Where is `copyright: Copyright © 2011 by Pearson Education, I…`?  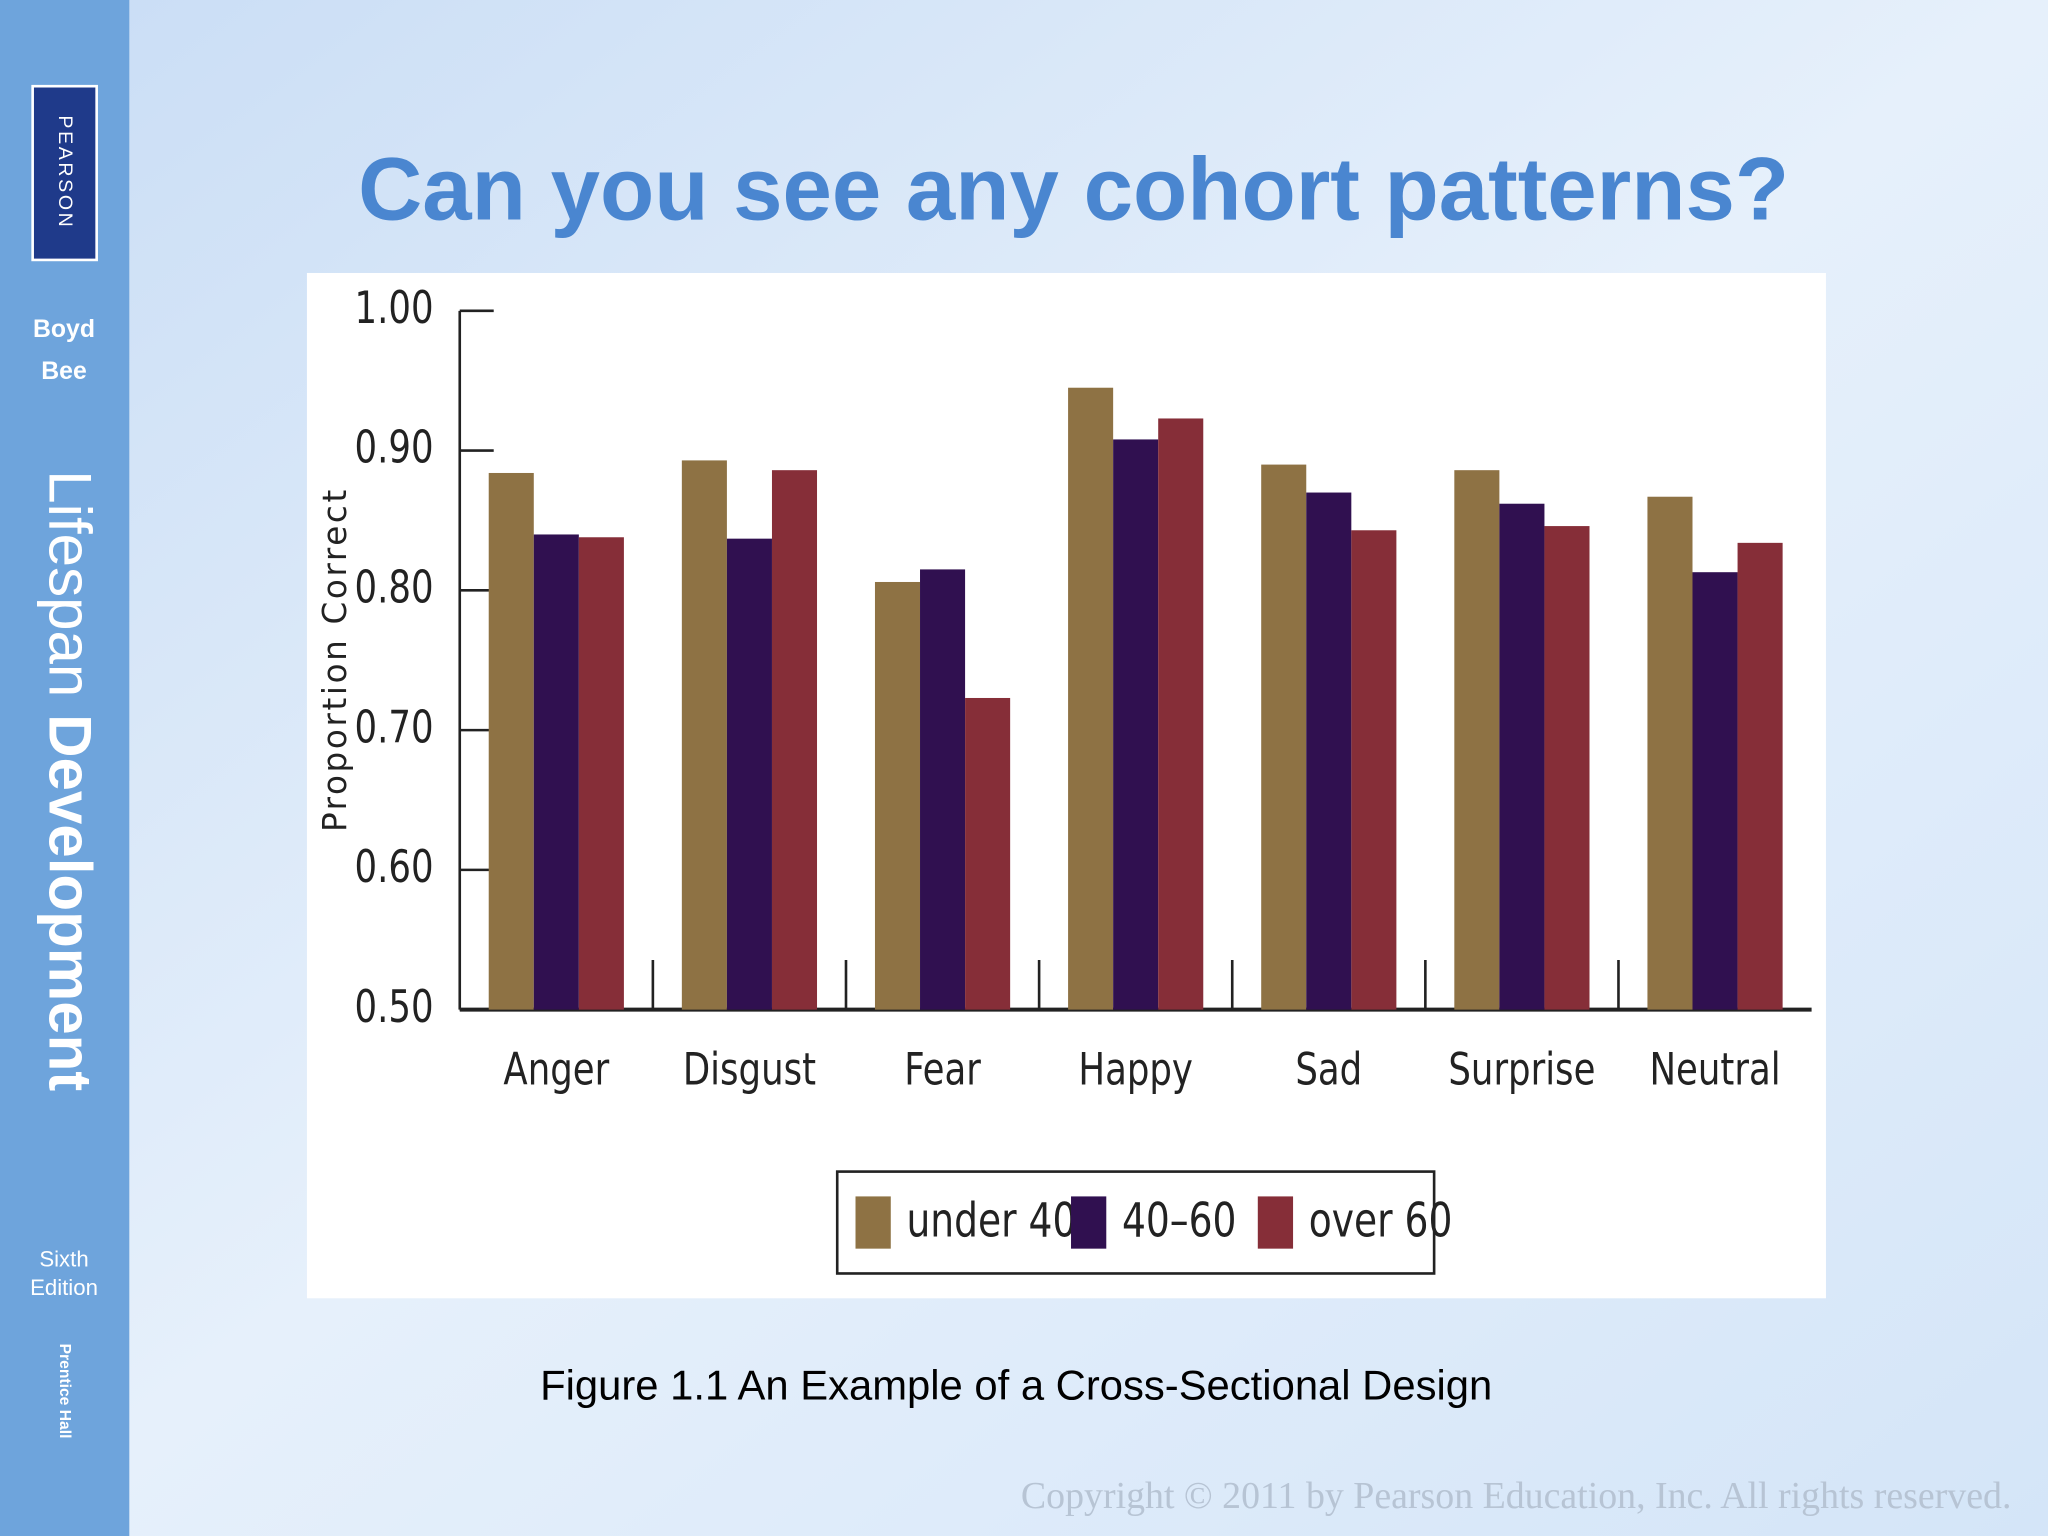 copyright: Copyright © 2011 by Pearson Education, I… is located at coordinates (1516, 1496).